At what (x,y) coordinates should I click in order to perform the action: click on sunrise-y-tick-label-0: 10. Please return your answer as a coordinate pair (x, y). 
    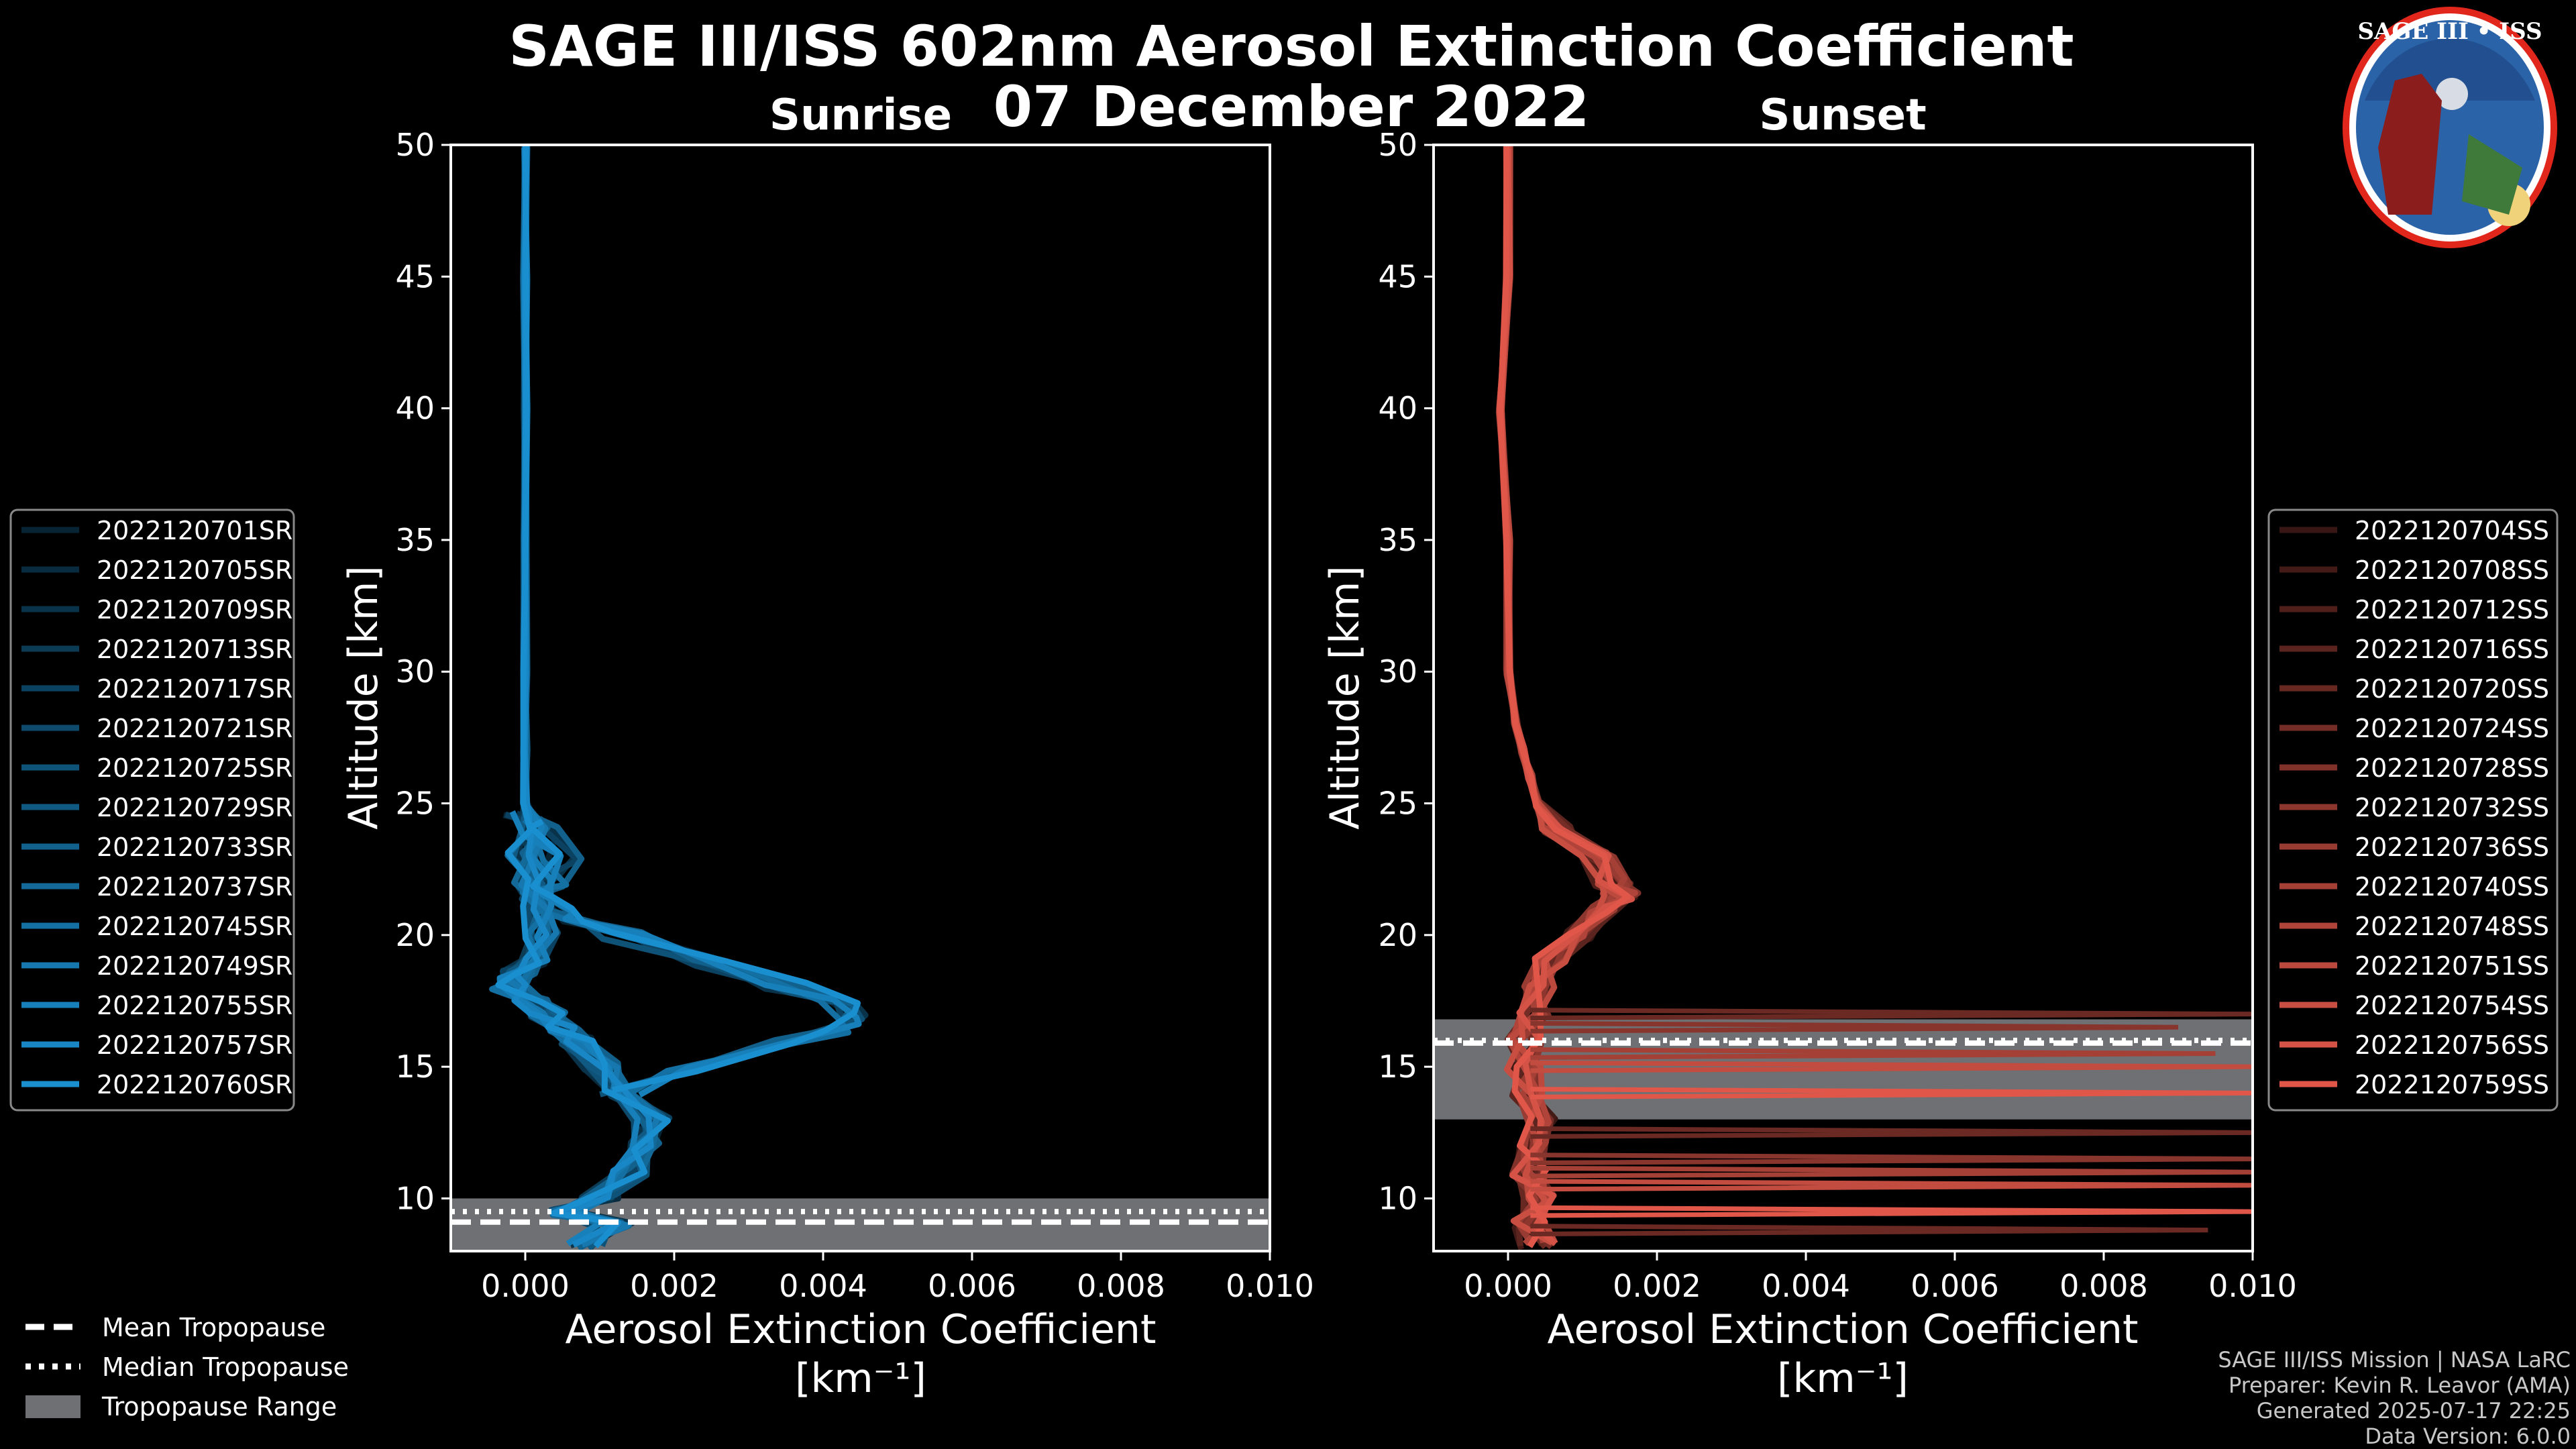
    Looking at the image, I should click on (415, 1198).